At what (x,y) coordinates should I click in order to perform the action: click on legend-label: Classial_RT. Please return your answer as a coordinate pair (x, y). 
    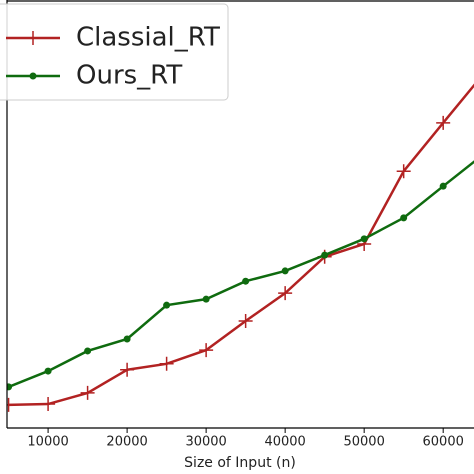
    Looking at the image, I should click on (148, 38).